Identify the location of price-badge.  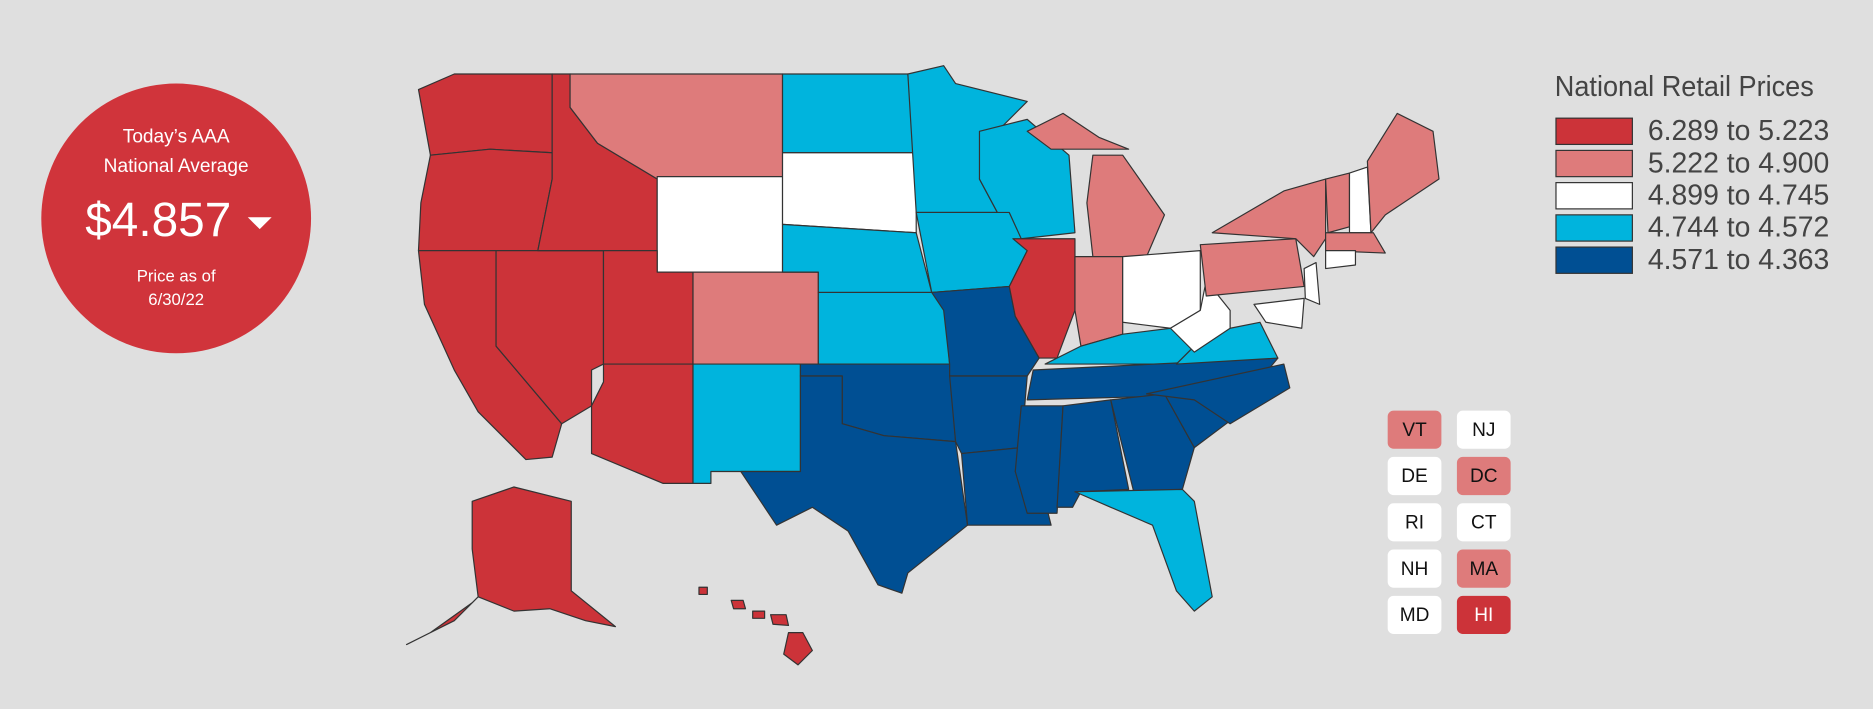
(176, 218).